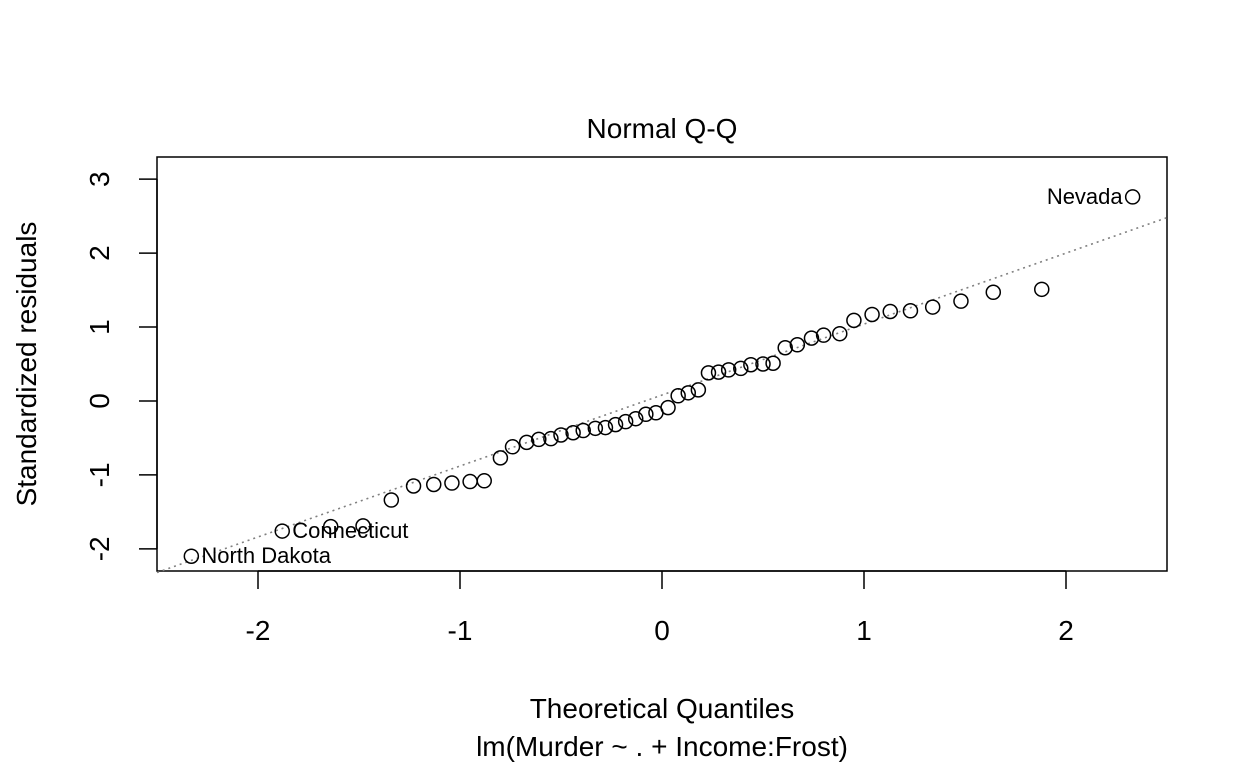 The image size is (1248, 768). I want to click on y-tick-label: 3, so click(99, 179).